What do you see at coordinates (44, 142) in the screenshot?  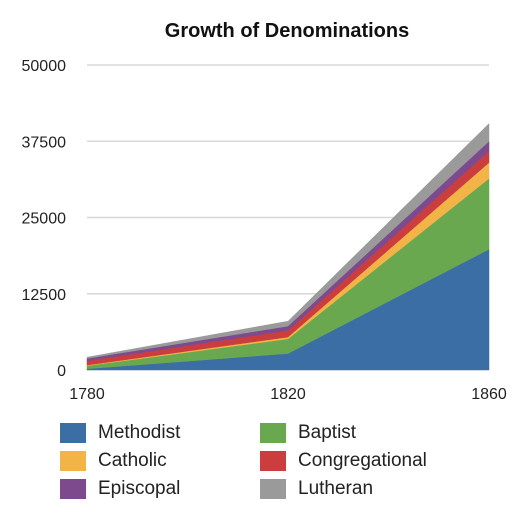 I see `y-tick-label: 37500` at bounding box center [44, 142].